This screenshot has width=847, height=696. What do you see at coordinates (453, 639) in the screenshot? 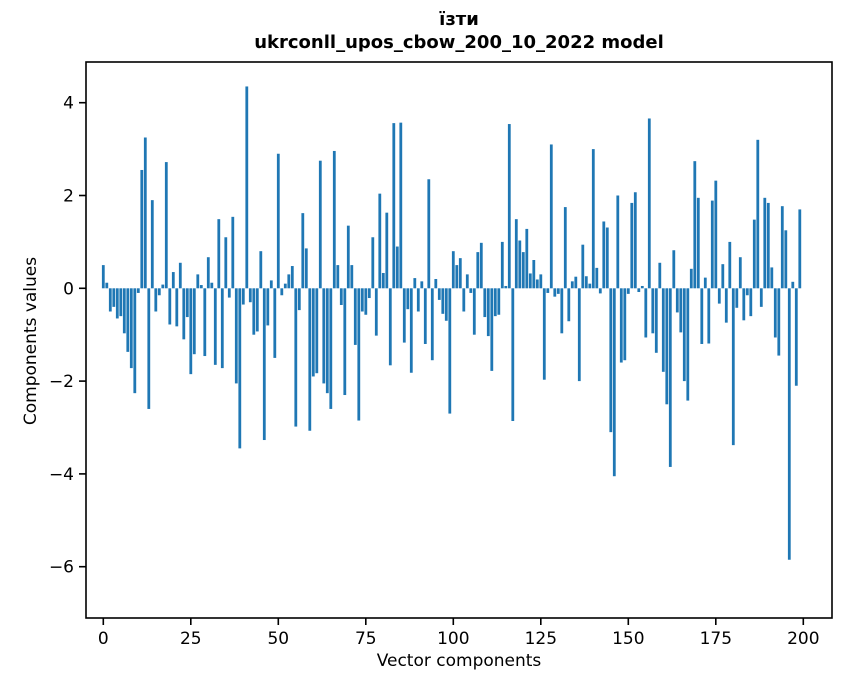
I see `x-tick-label-100: 100` at bounding box center [453, 639].